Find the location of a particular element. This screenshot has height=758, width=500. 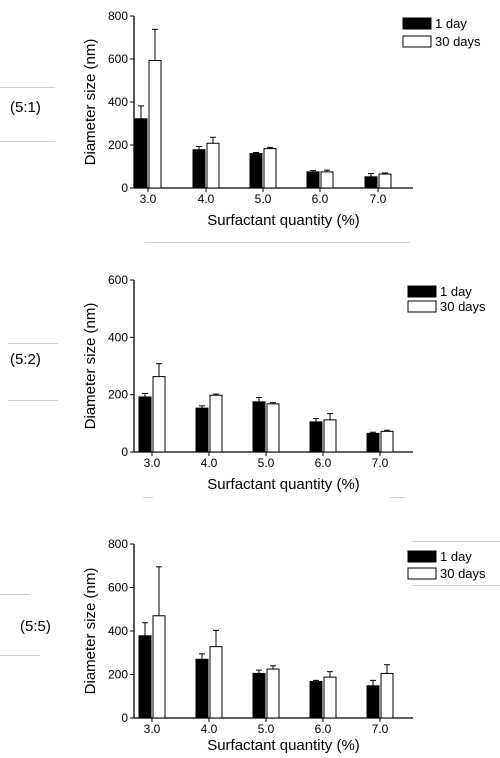

panel-2-ratio-label: (5:2) is located at coordinates (25, 359).